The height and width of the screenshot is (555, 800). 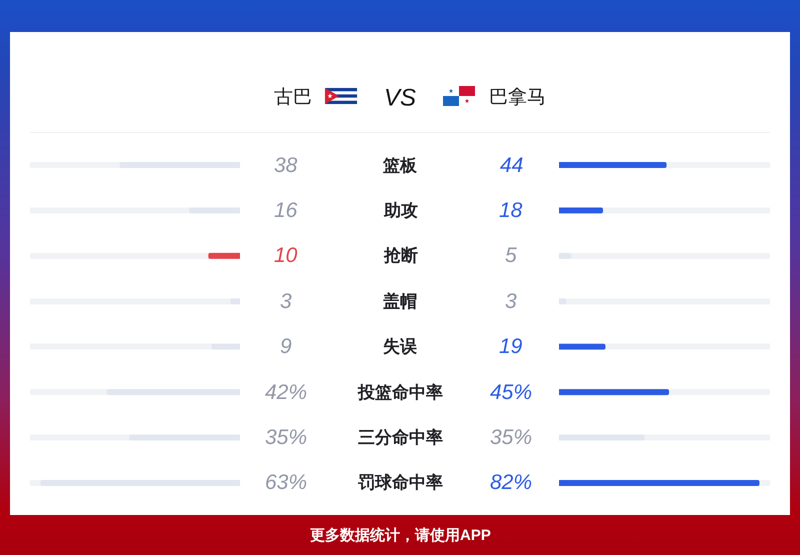 What do you see at coordinates (400, 255) in the screenshot?
I see `y-tick-label: 抢断` at bounding box center [400, 255].